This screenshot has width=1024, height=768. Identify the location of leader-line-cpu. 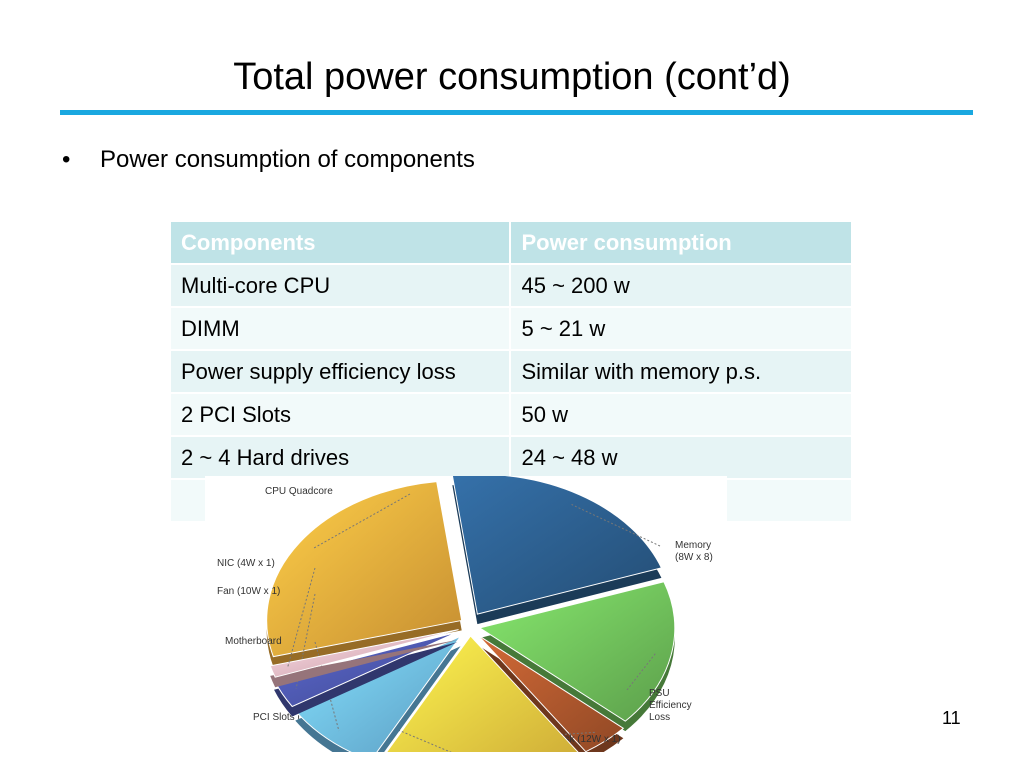
(361, 521).